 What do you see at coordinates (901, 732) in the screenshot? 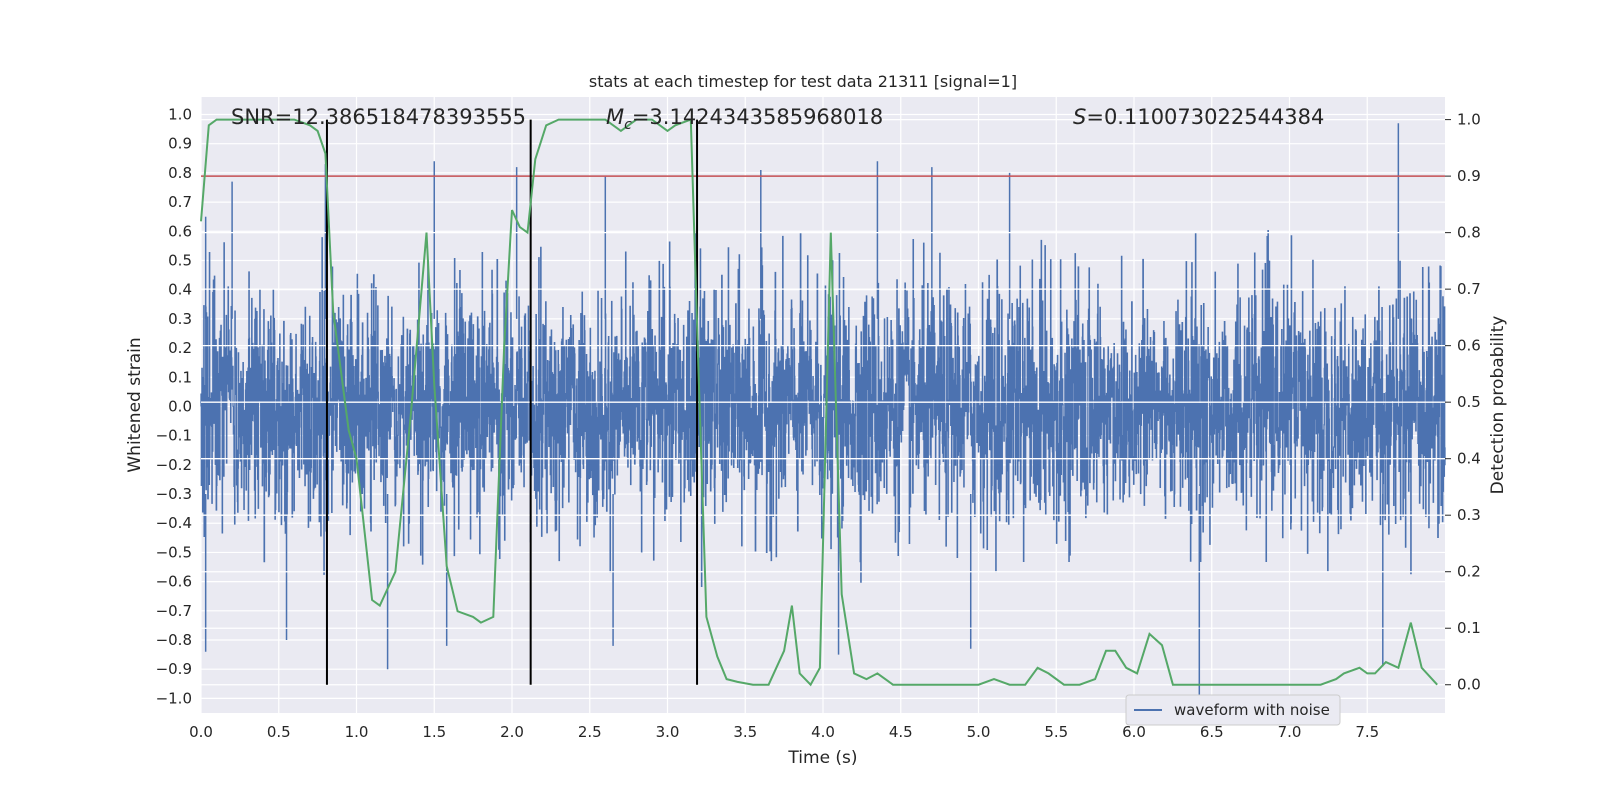
I see `x-tick-label: 4.5` at bounding box center [901, 732].